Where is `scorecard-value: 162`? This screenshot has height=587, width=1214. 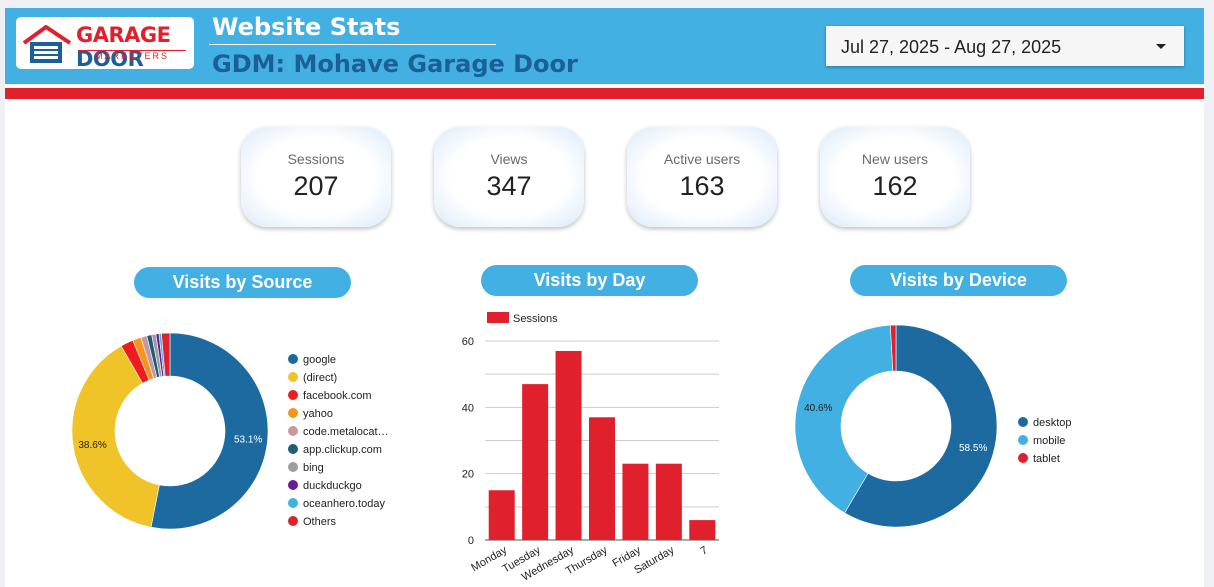 scorecard-value: 162 is located at coordinates (895, 186).